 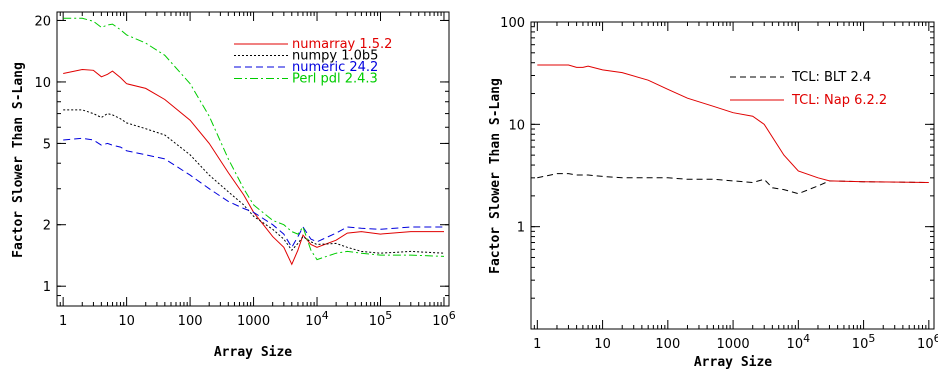 What do you see at coordinates (335, 56) in the screenshot?
I see `legend-label: numpy 1.0b5` at bounding box center [335, 56].